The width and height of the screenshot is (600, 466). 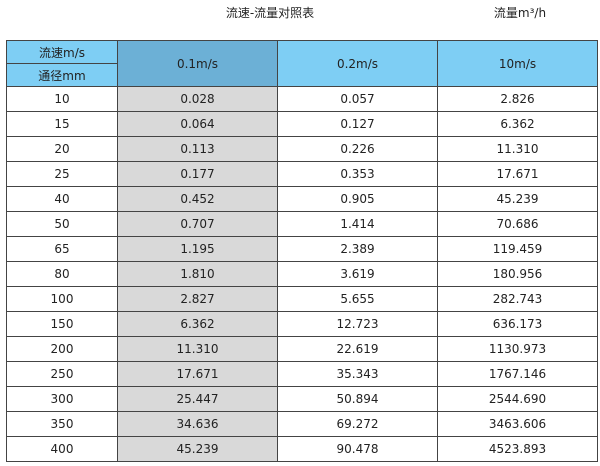 What do you see at coordinates (197, 99) in the screenshot?
I see `flow-cell: 0.028` at bounding box center [197, 99].